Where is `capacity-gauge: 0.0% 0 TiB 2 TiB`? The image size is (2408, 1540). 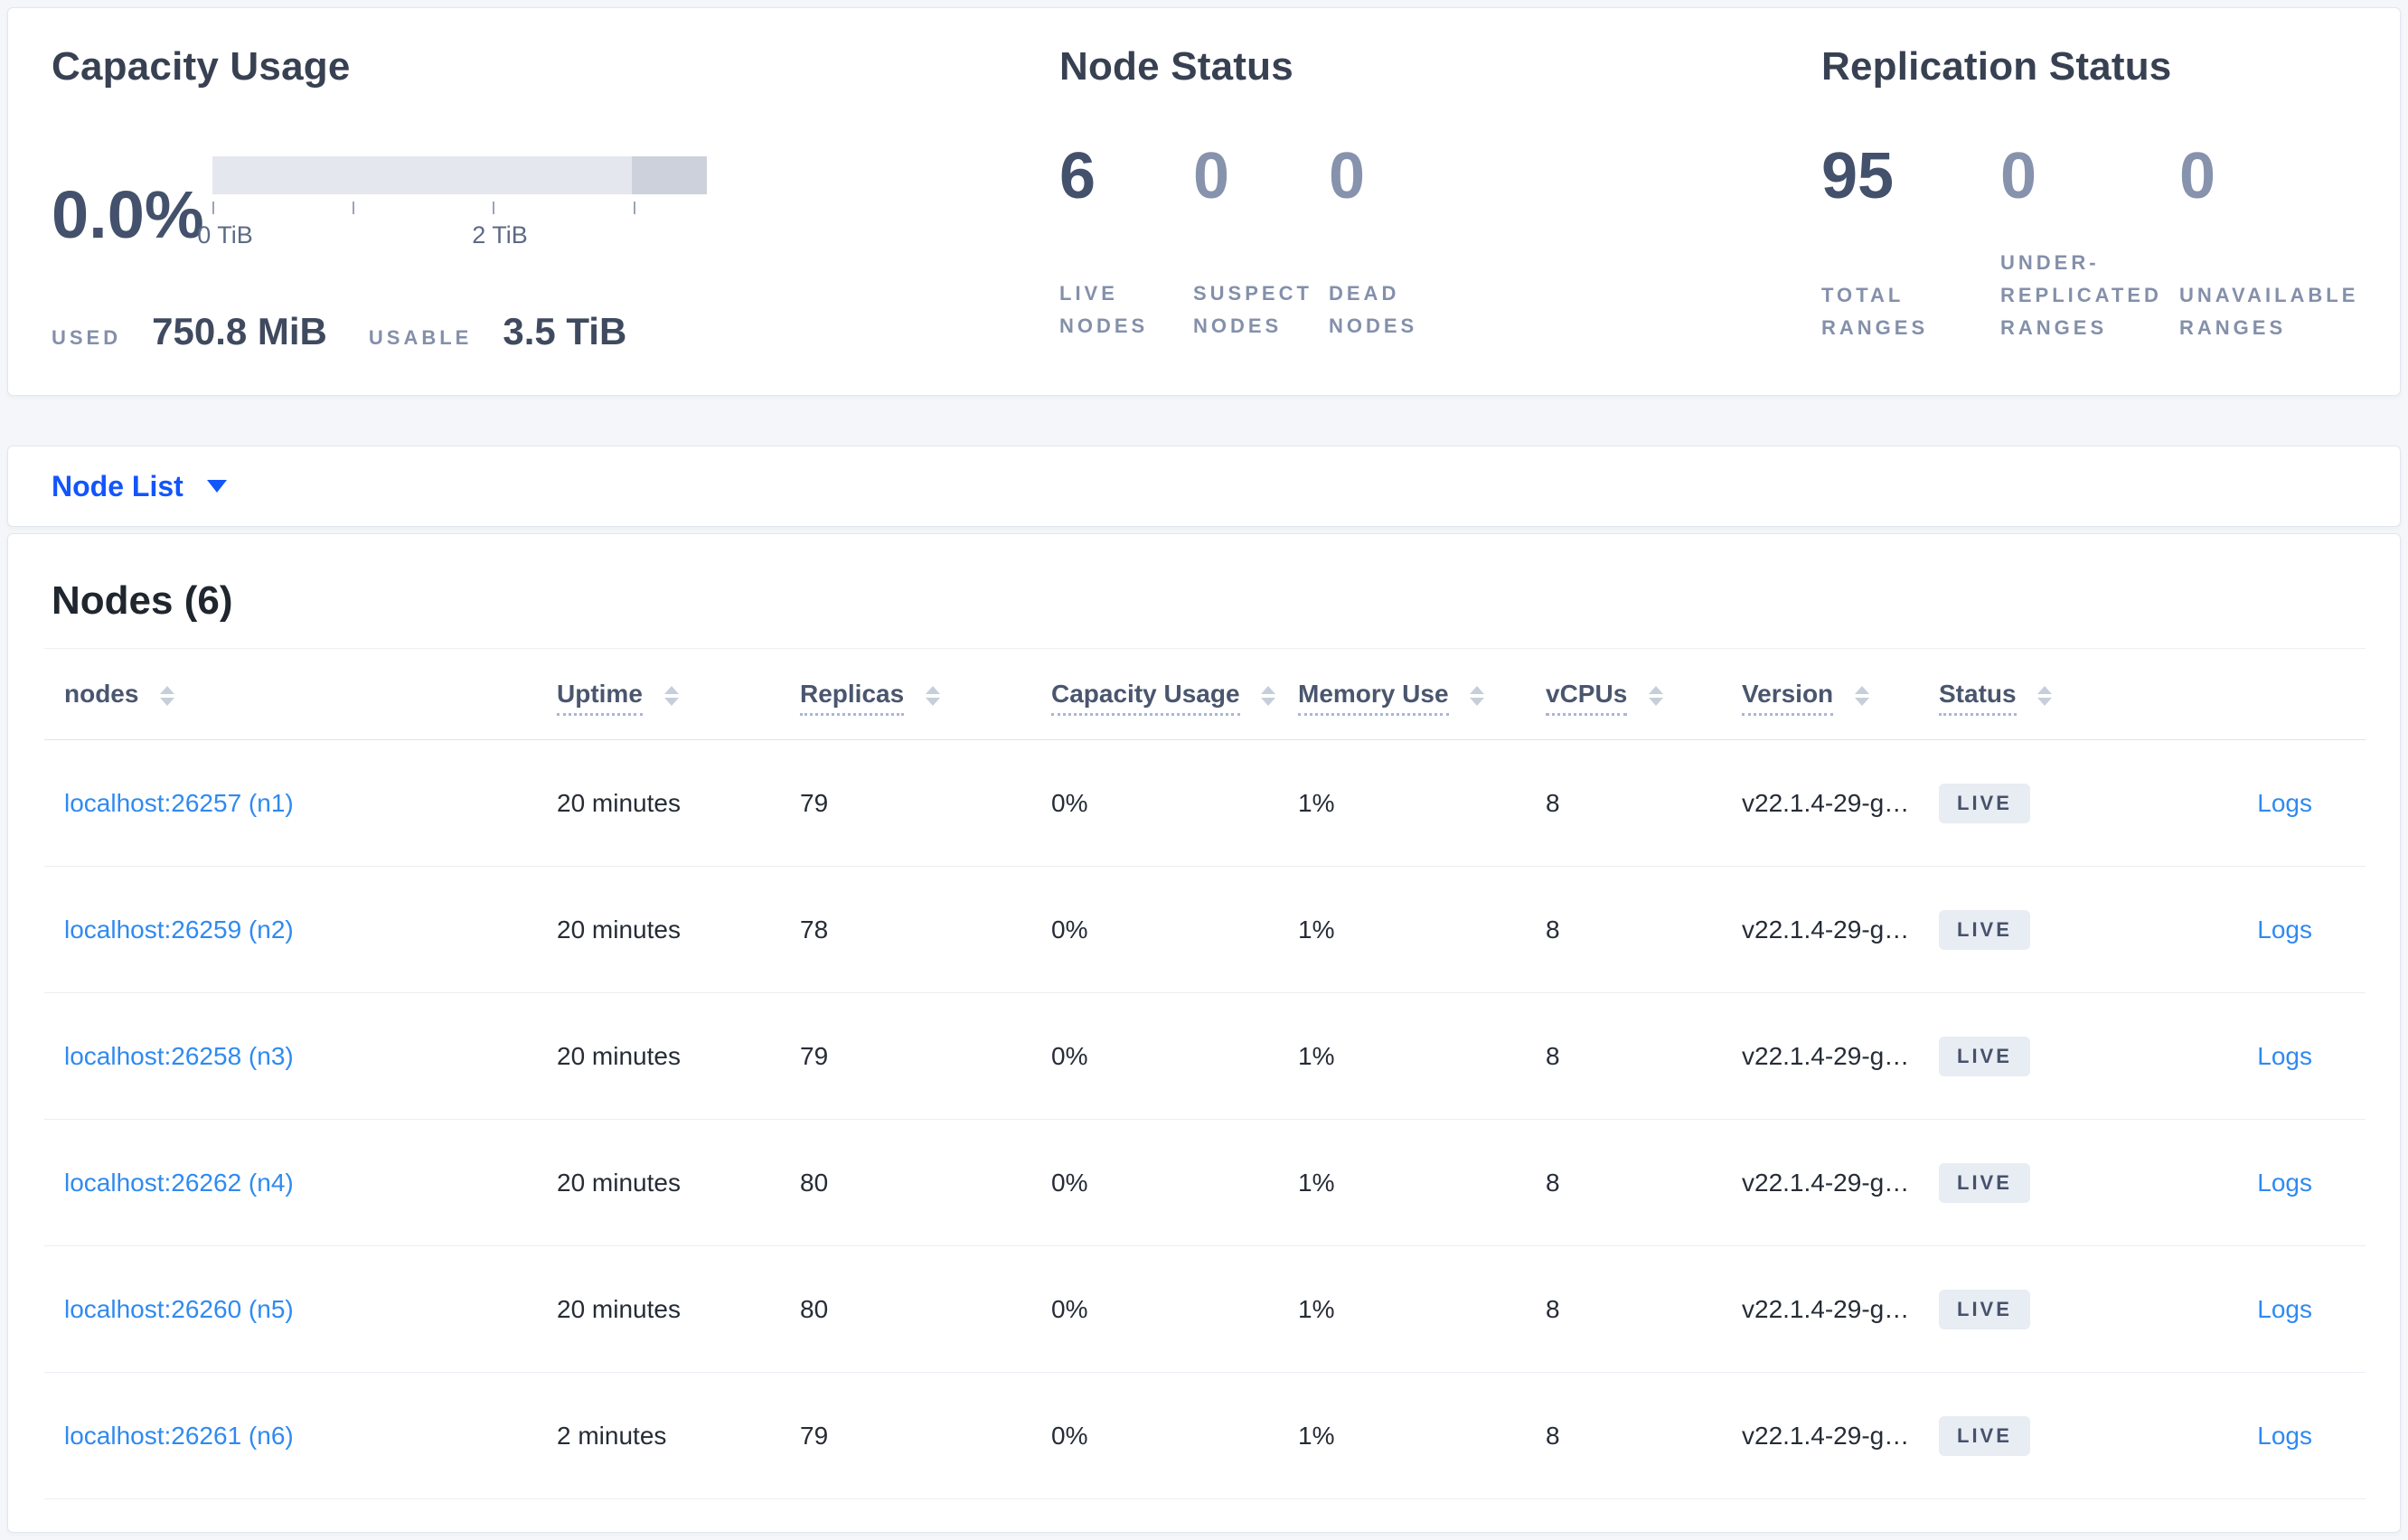
capacity-gauge: 0.0% 0 TiB 2 TiB is located at coordinates (379, 215).